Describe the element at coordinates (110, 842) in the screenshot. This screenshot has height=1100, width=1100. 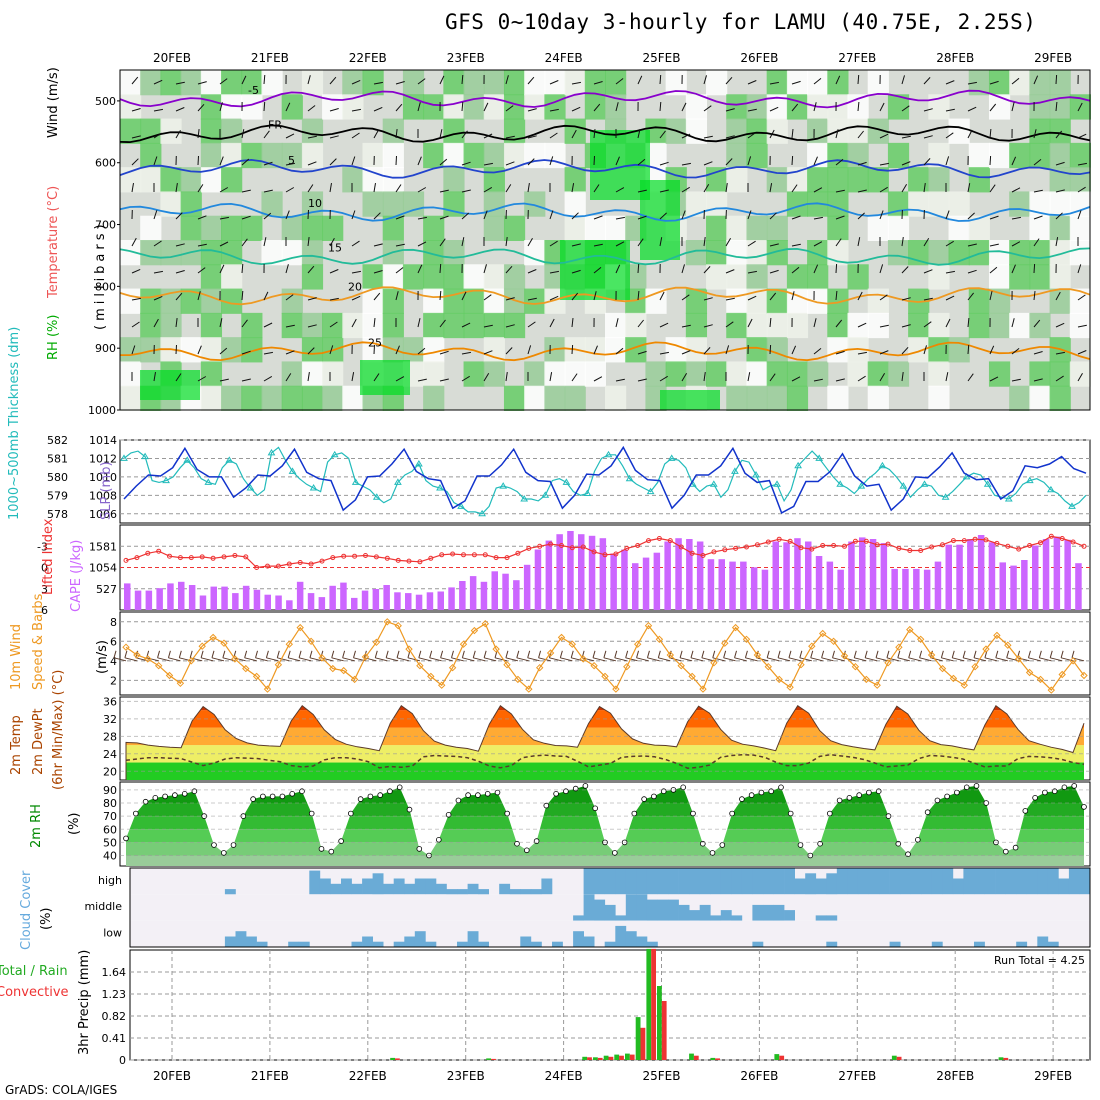
I see `rh-tick: 50` at that location.